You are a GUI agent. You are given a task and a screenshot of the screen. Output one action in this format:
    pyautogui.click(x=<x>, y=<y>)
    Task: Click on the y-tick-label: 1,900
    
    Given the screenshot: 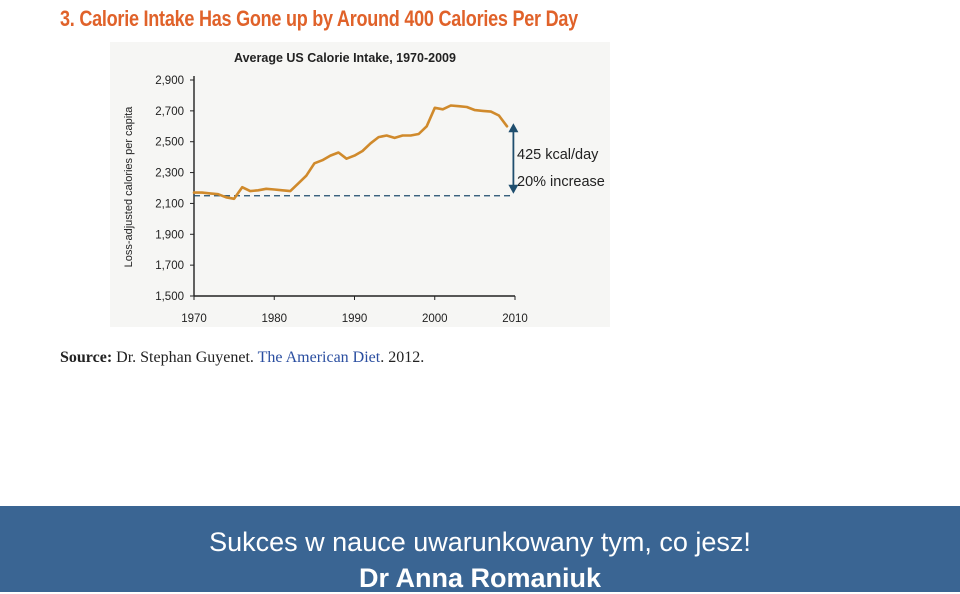 What is the action you would take?
    pyautogui.click(x=169, y=235)
    